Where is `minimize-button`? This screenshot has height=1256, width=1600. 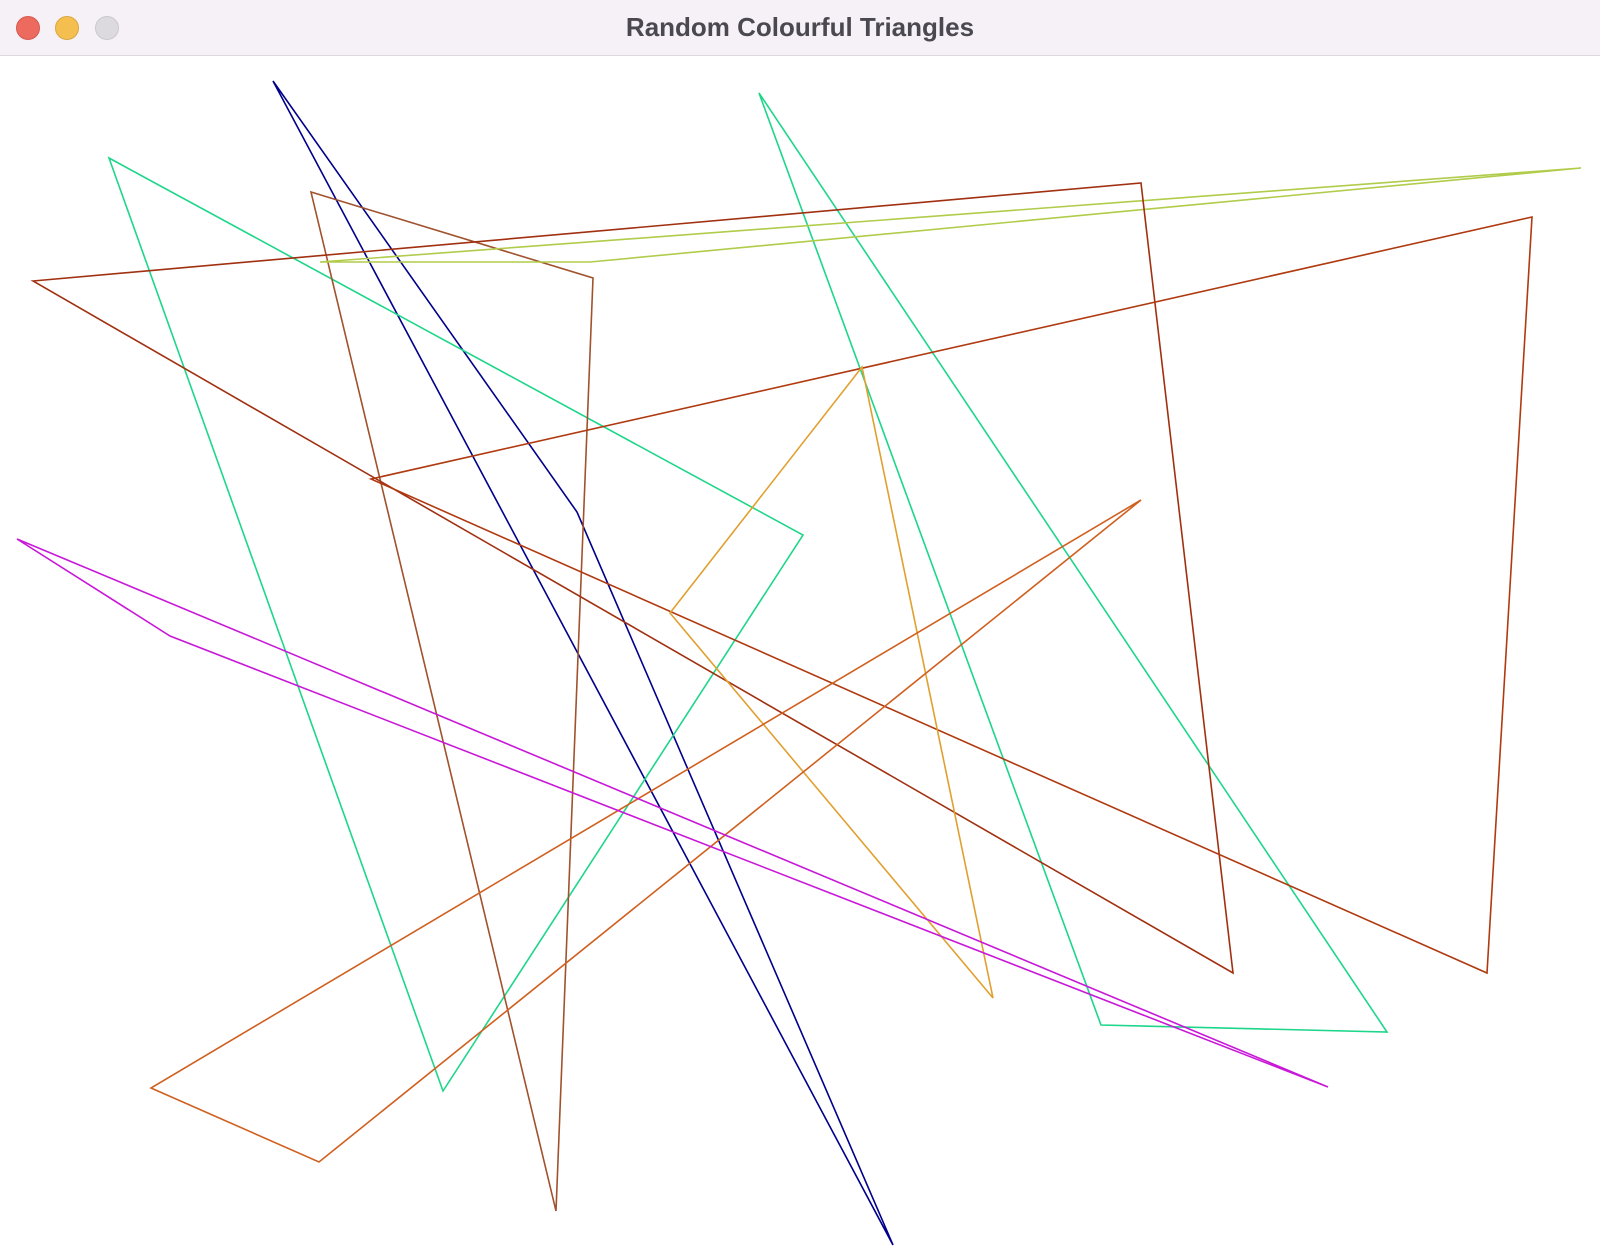 minimize-button is located at coordinates (67, 28).